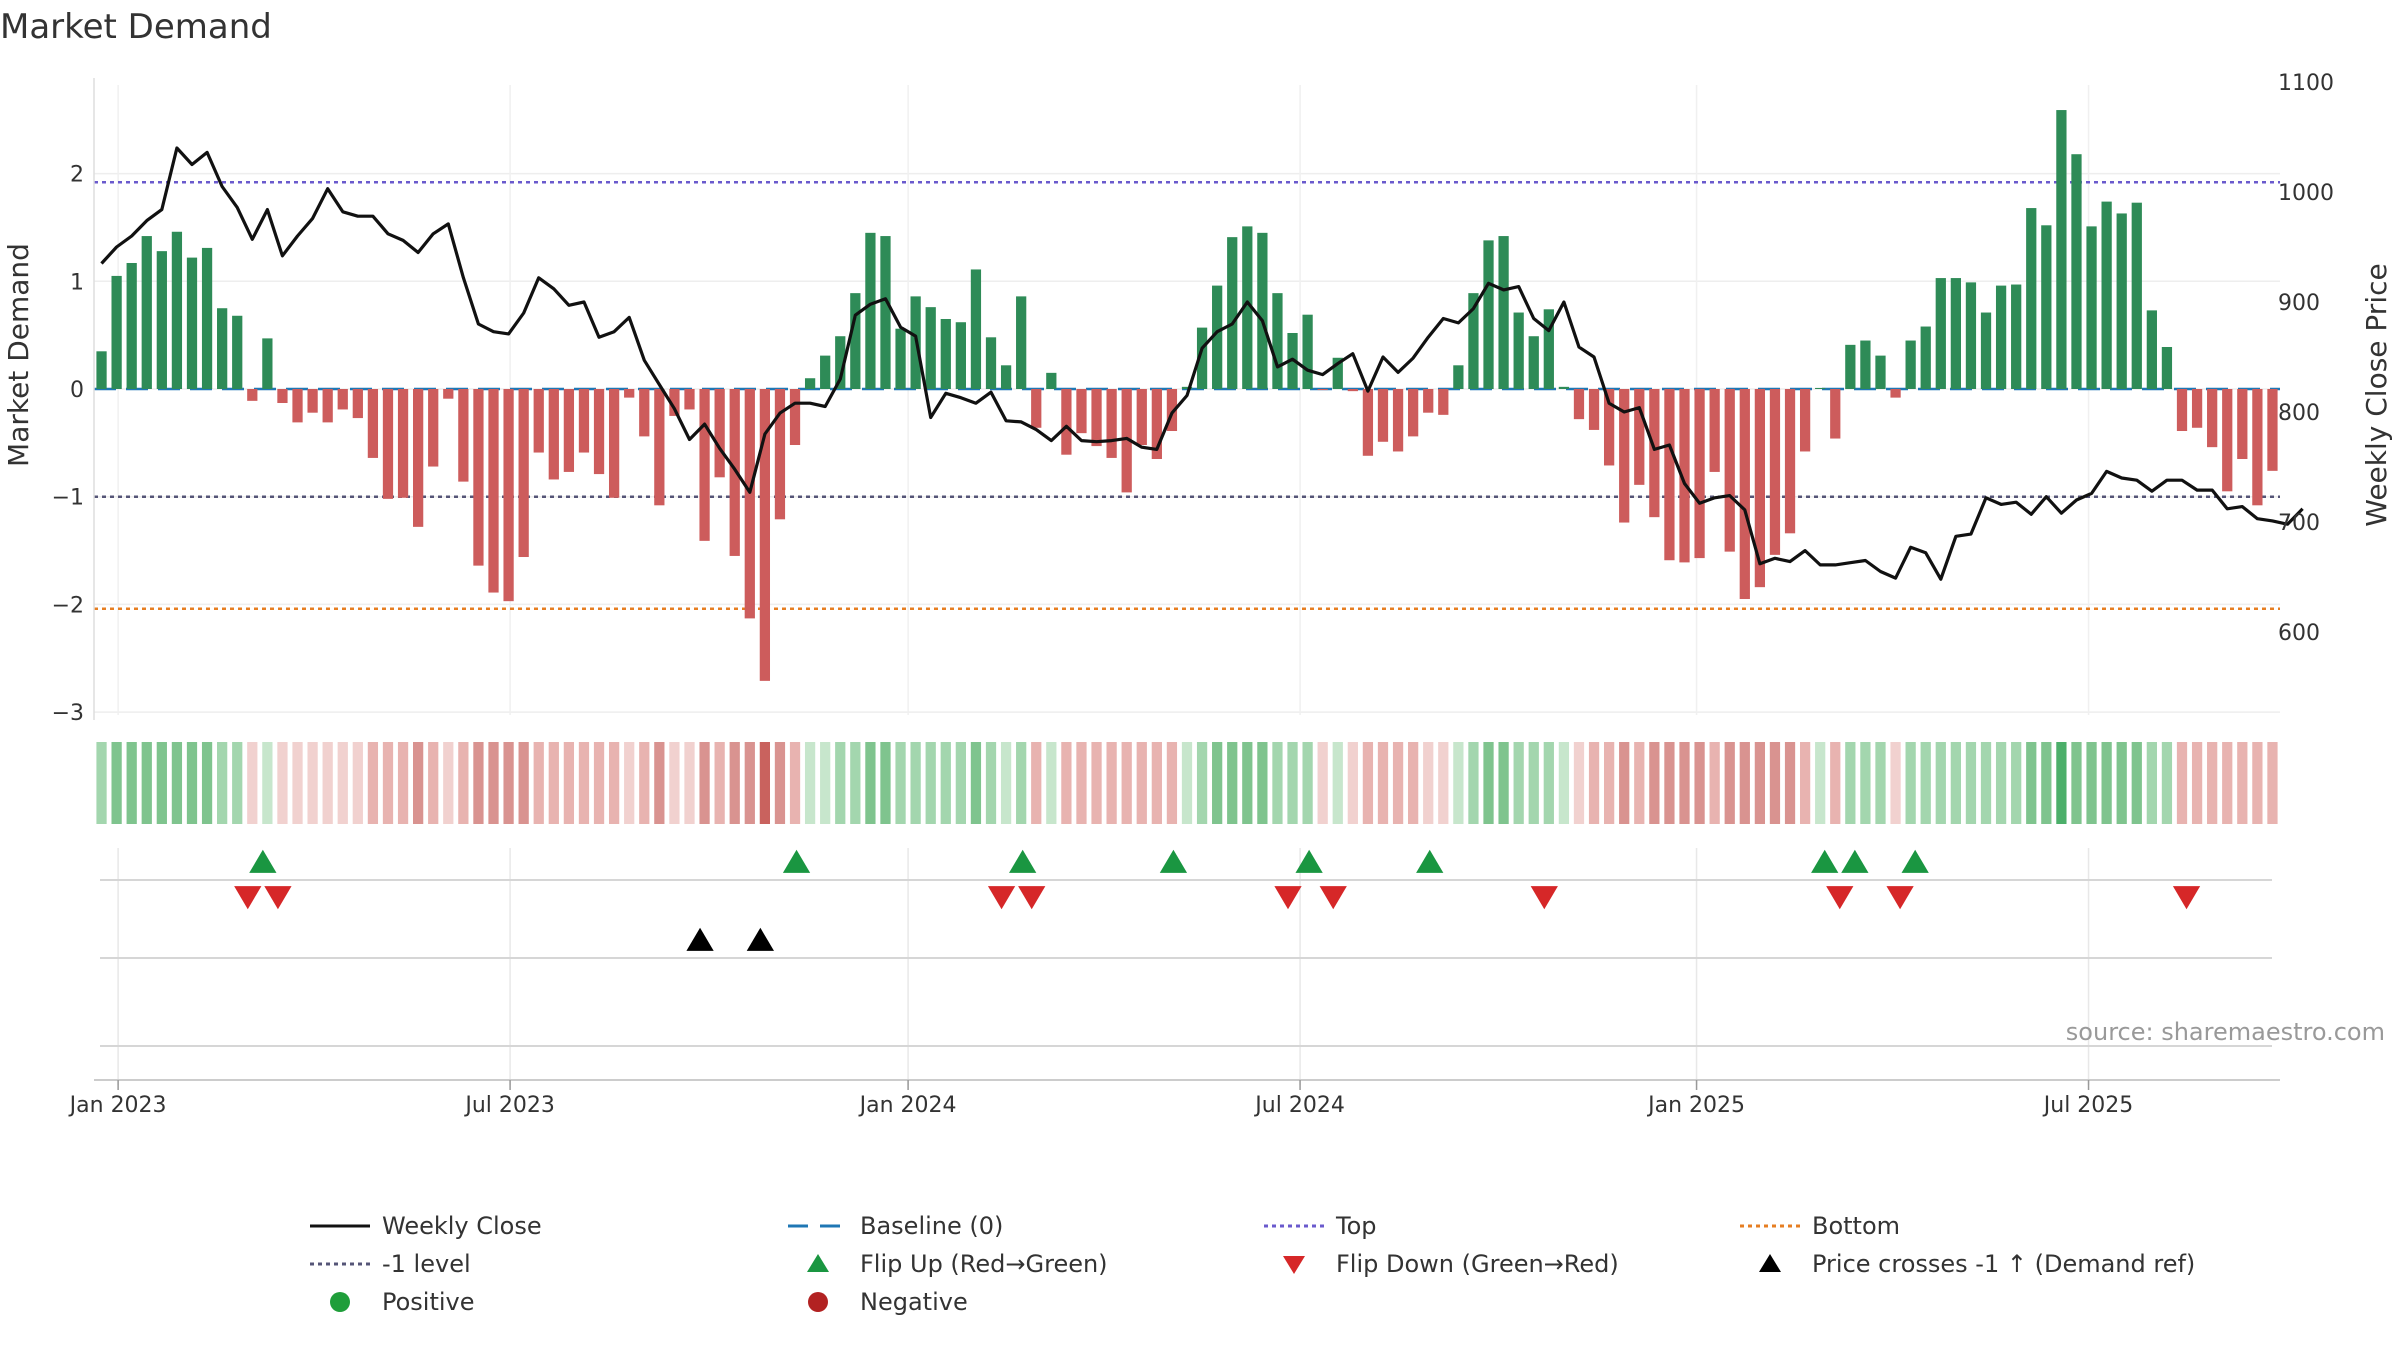  Describe the element at coordinates (68, 713) in the screenshot. I see `left-tick-label: −3` at that location.